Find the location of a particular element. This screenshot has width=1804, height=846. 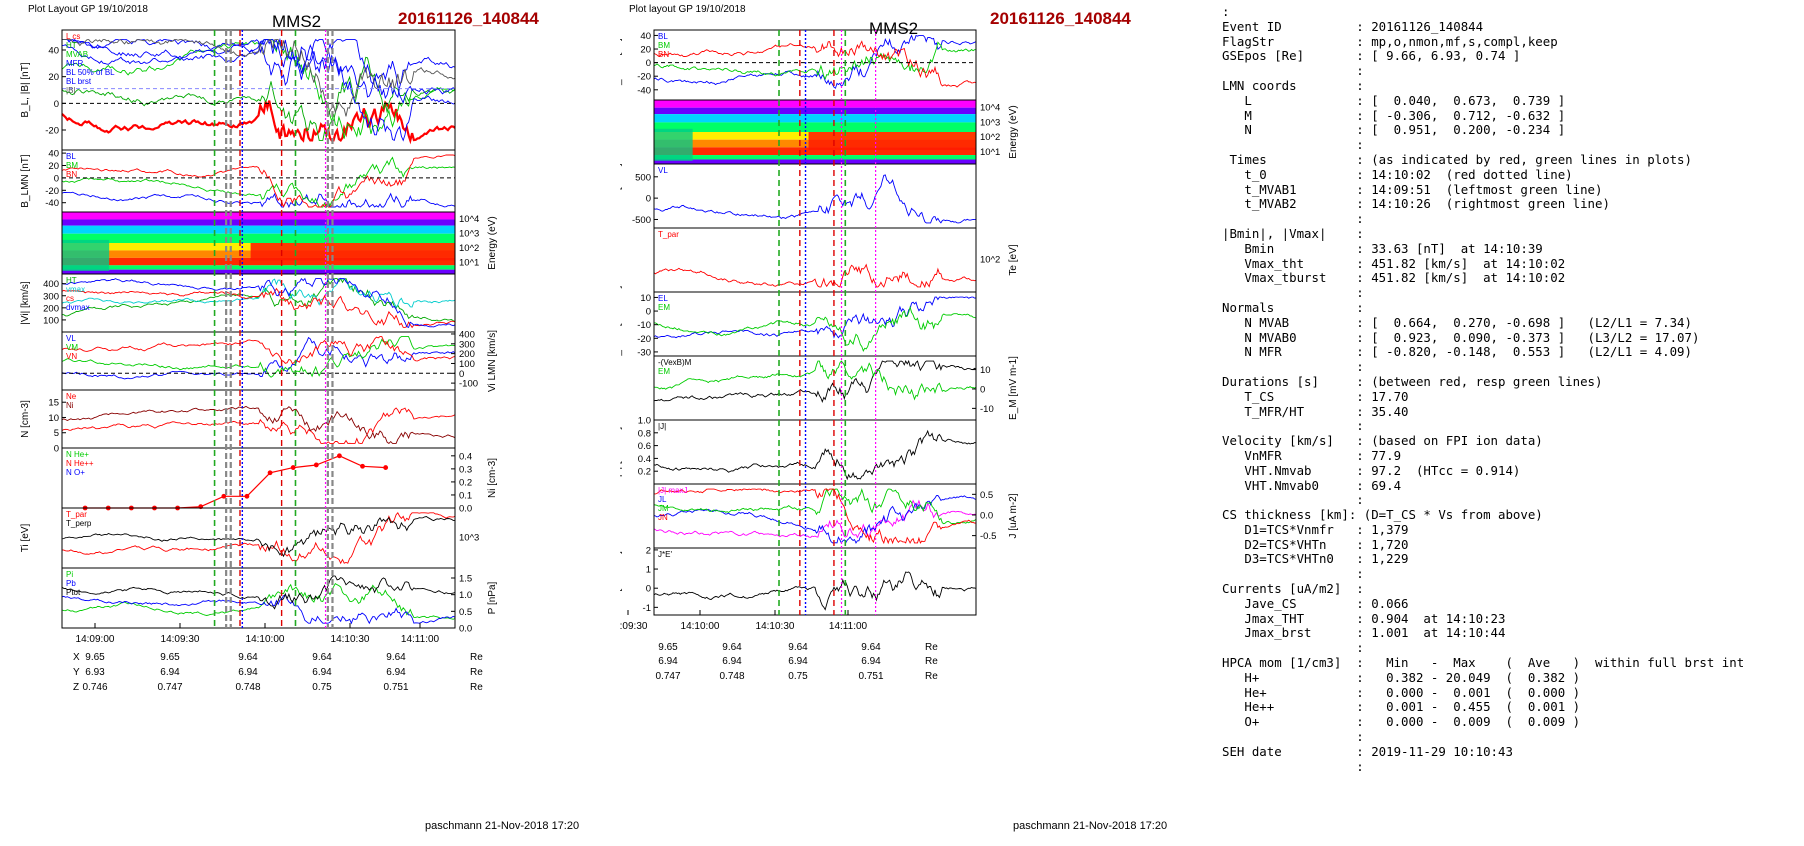

info-line: Jmax_brst : 1.001 at 14:10:44 is located at coordinates (1364, 633).